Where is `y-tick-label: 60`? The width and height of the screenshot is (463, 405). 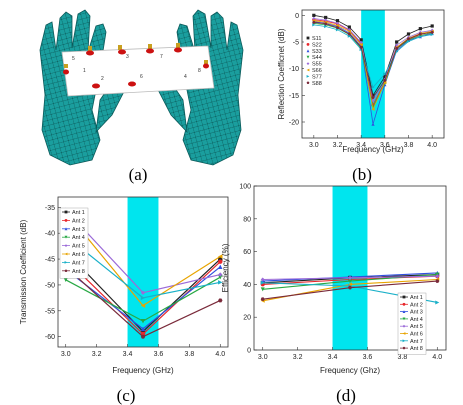
y-tick-label: 60 is located at coordinates (247, 252).